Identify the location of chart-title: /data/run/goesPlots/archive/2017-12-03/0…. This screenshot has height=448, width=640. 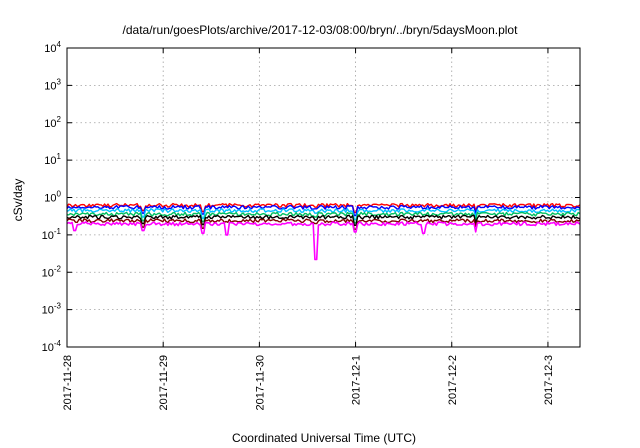
(321, 30).